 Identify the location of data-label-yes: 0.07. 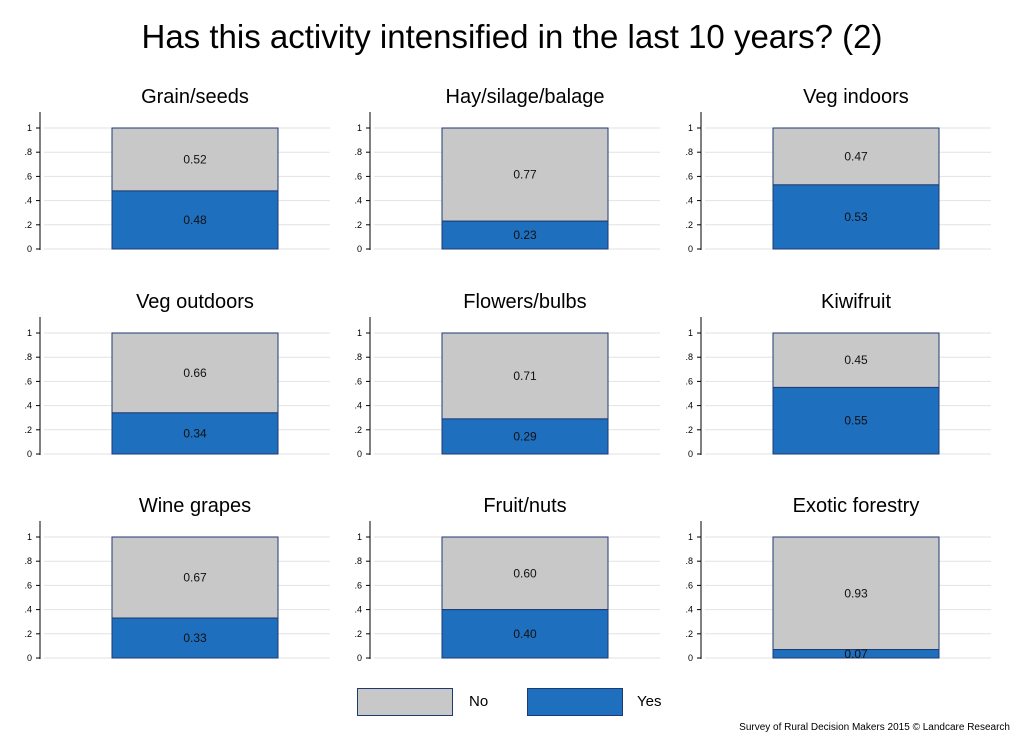
(856, 654).